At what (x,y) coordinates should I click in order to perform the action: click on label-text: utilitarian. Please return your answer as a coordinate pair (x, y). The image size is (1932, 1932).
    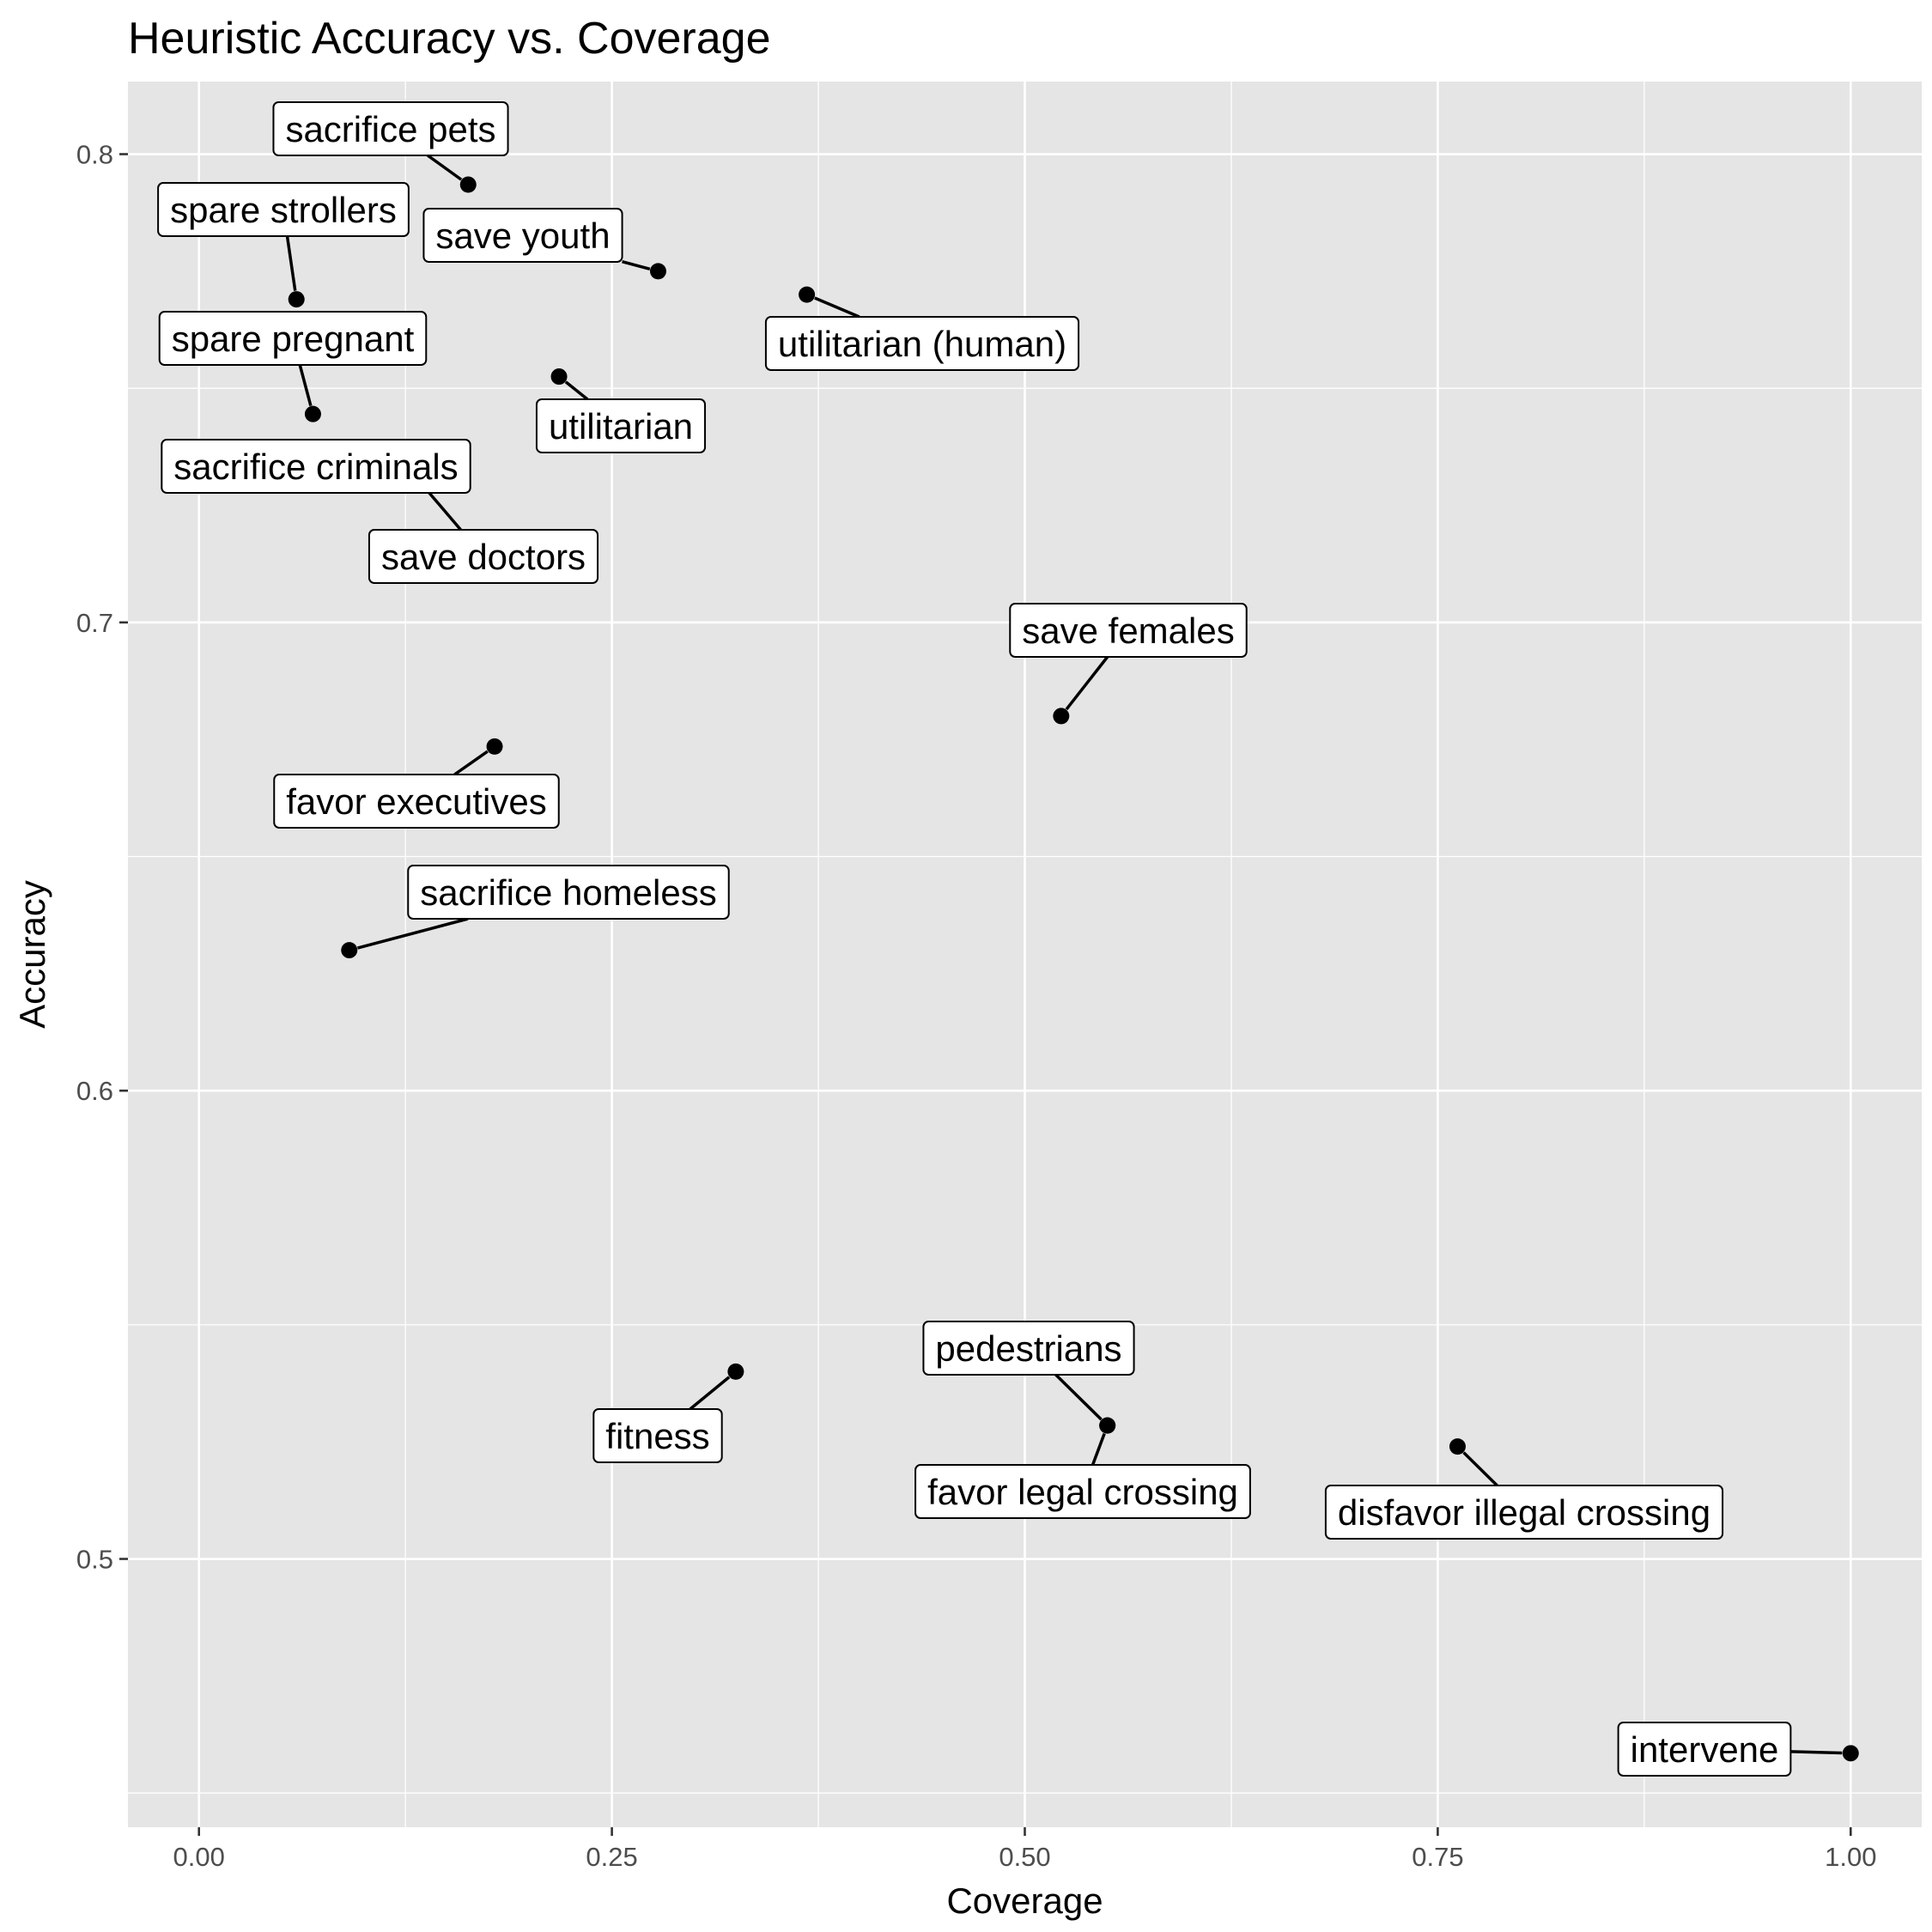
    Looking at the image, I should click on (621, 426).